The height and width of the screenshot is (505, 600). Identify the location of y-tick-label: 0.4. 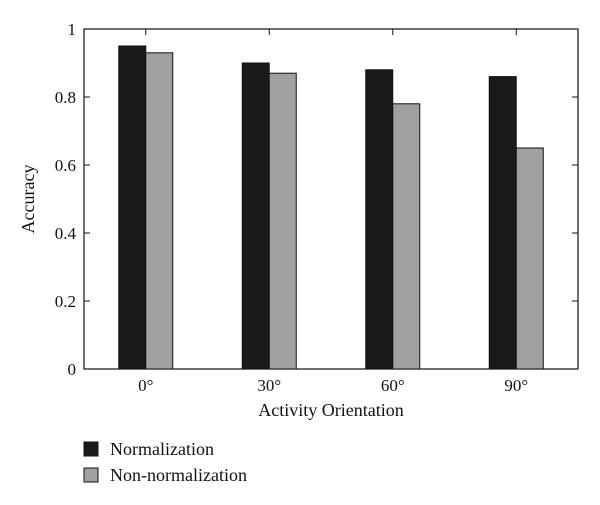
(66, 233).